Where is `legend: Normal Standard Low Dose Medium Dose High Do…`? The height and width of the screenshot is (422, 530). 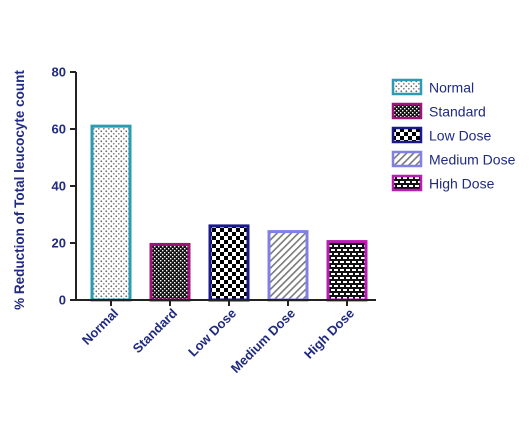
legend: Normal Standard Low Dose Medium Dose High Do… is located at coordinates (453, 135).